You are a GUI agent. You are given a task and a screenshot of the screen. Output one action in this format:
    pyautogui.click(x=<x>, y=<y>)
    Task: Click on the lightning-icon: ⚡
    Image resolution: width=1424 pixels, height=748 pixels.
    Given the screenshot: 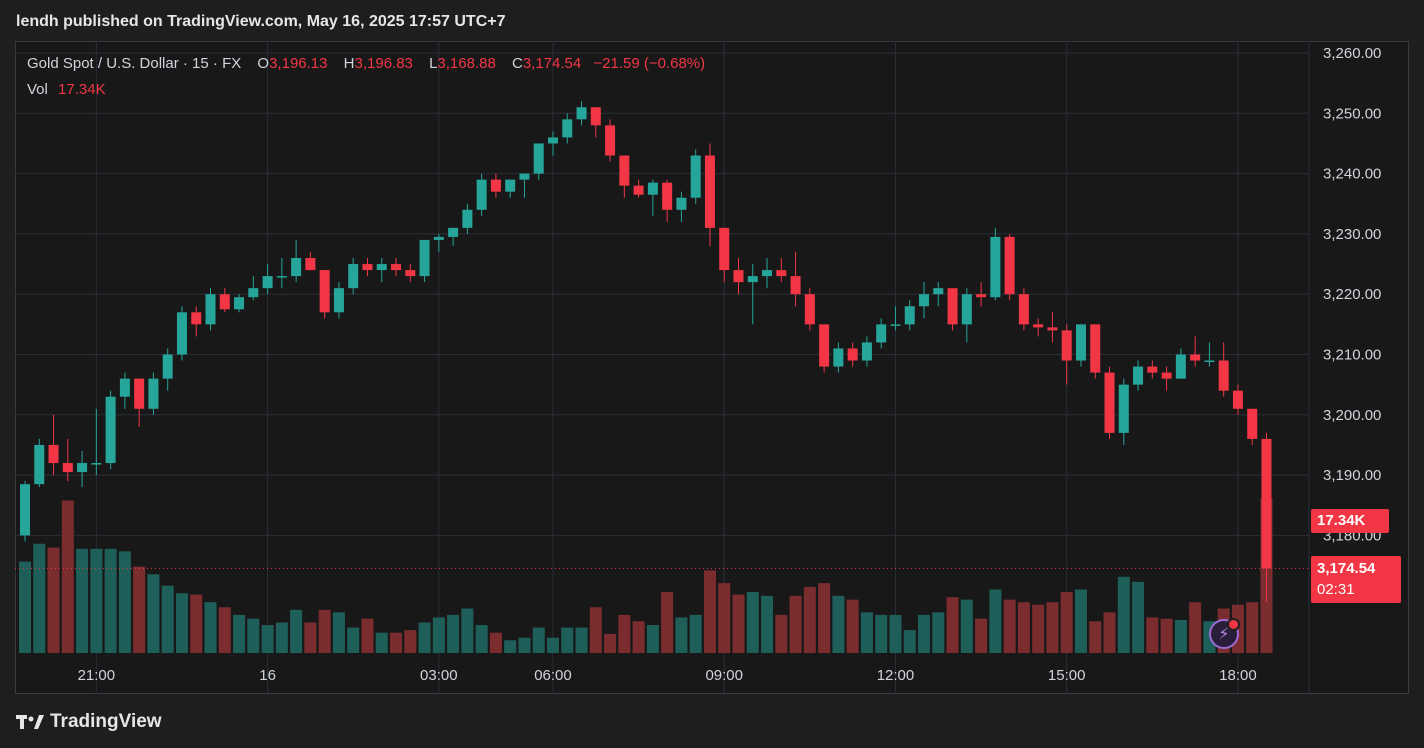 What is the action you would take?
    pyautogui.click(x=1224, y=633)
    